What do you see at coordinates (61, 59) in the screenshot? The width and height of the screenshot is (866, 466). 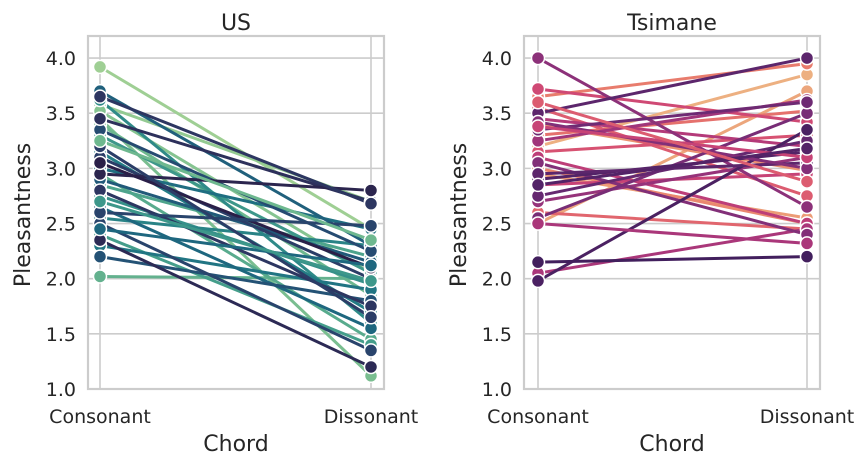 I see `us-ytick-label: 4.0` at bounding box center [61, 59].